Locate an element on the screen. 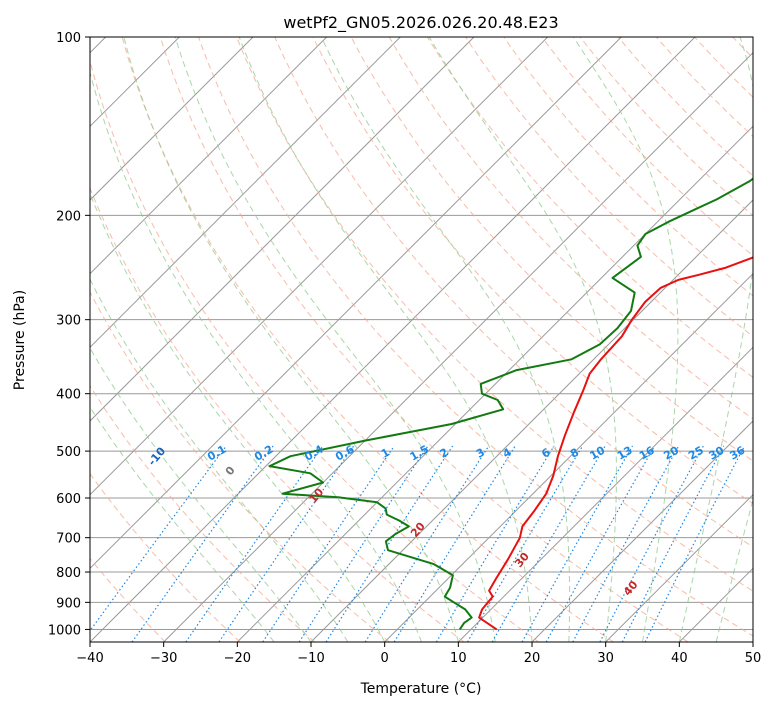 This screenshot has height=708, width=775. x-tick-label: −30 is located at coordinates (163, 658).